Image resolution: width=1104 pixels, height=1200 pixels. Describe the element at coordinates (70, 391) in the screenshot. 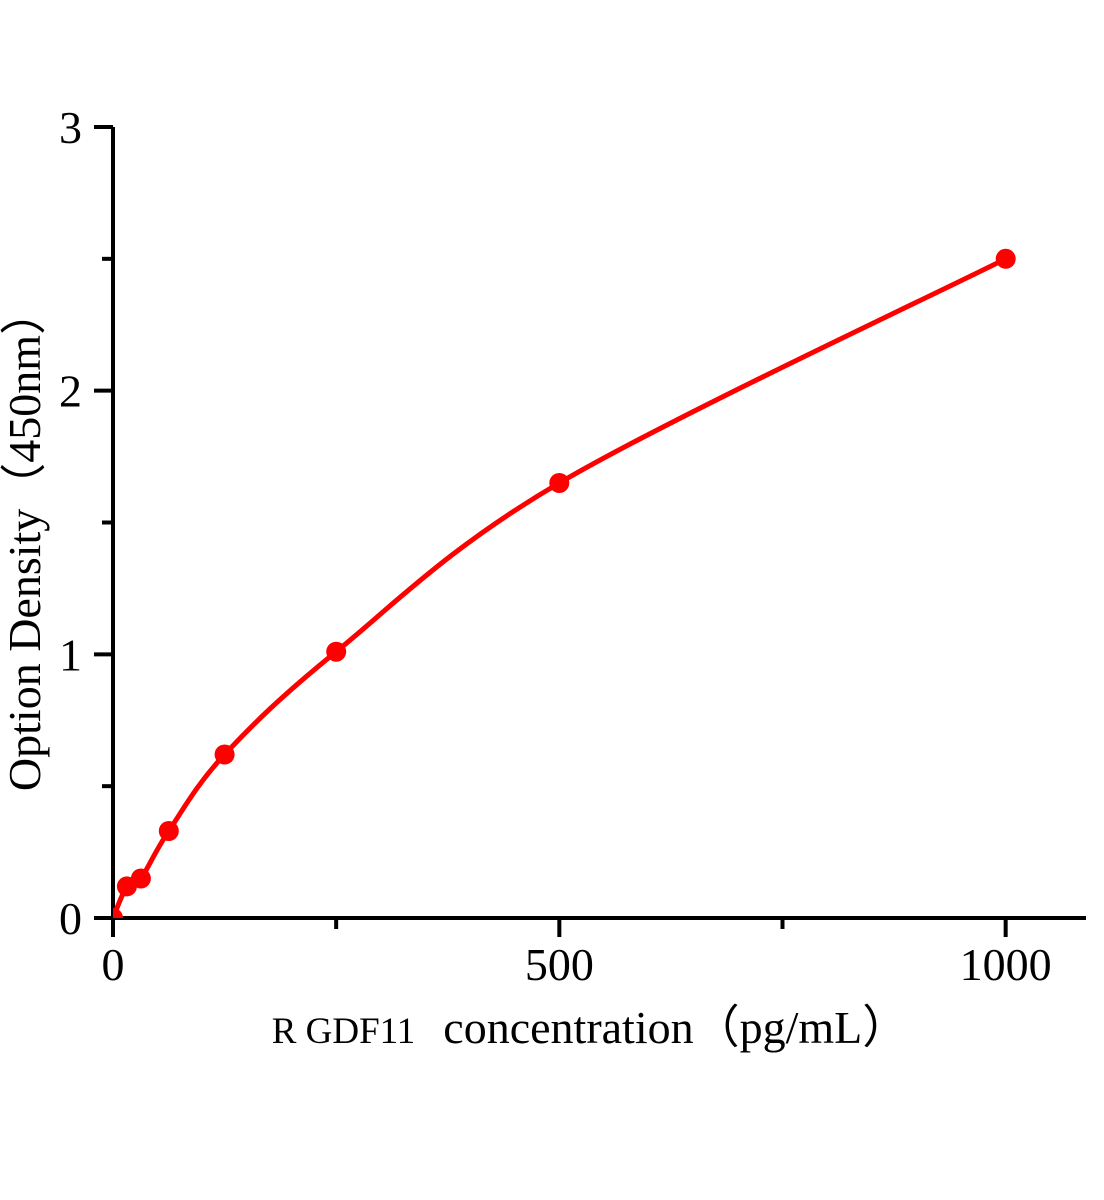

I see `y-tick-label: 2` at that location.